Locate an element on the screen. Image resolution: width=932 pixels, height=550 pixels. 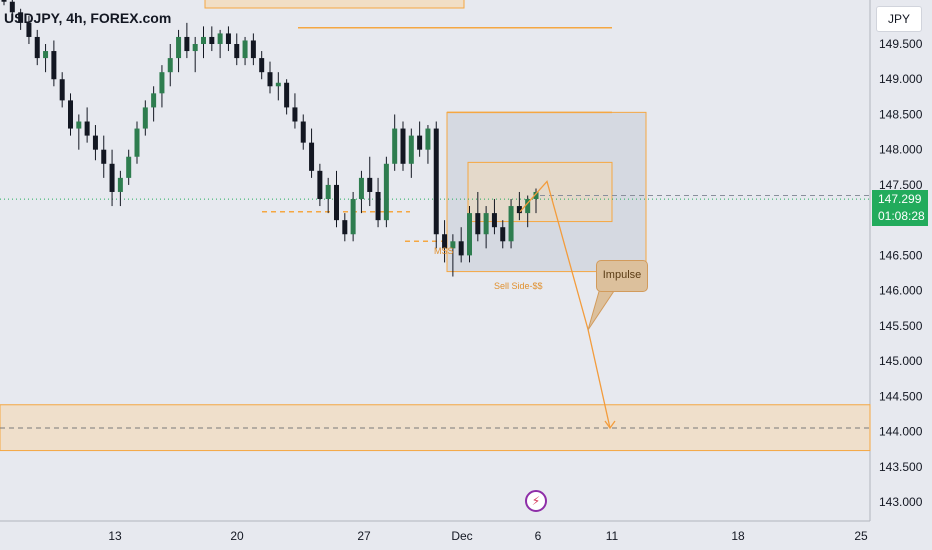
chart-title: USDJPY, 4h, FOREX.com is located at coordinates (88, 18).